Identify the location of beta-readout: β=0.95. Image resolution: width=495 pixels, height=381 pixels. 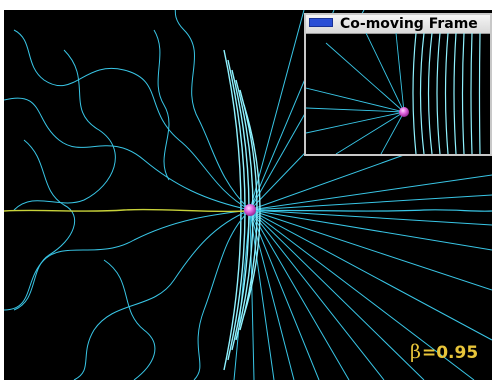
(444, 352).